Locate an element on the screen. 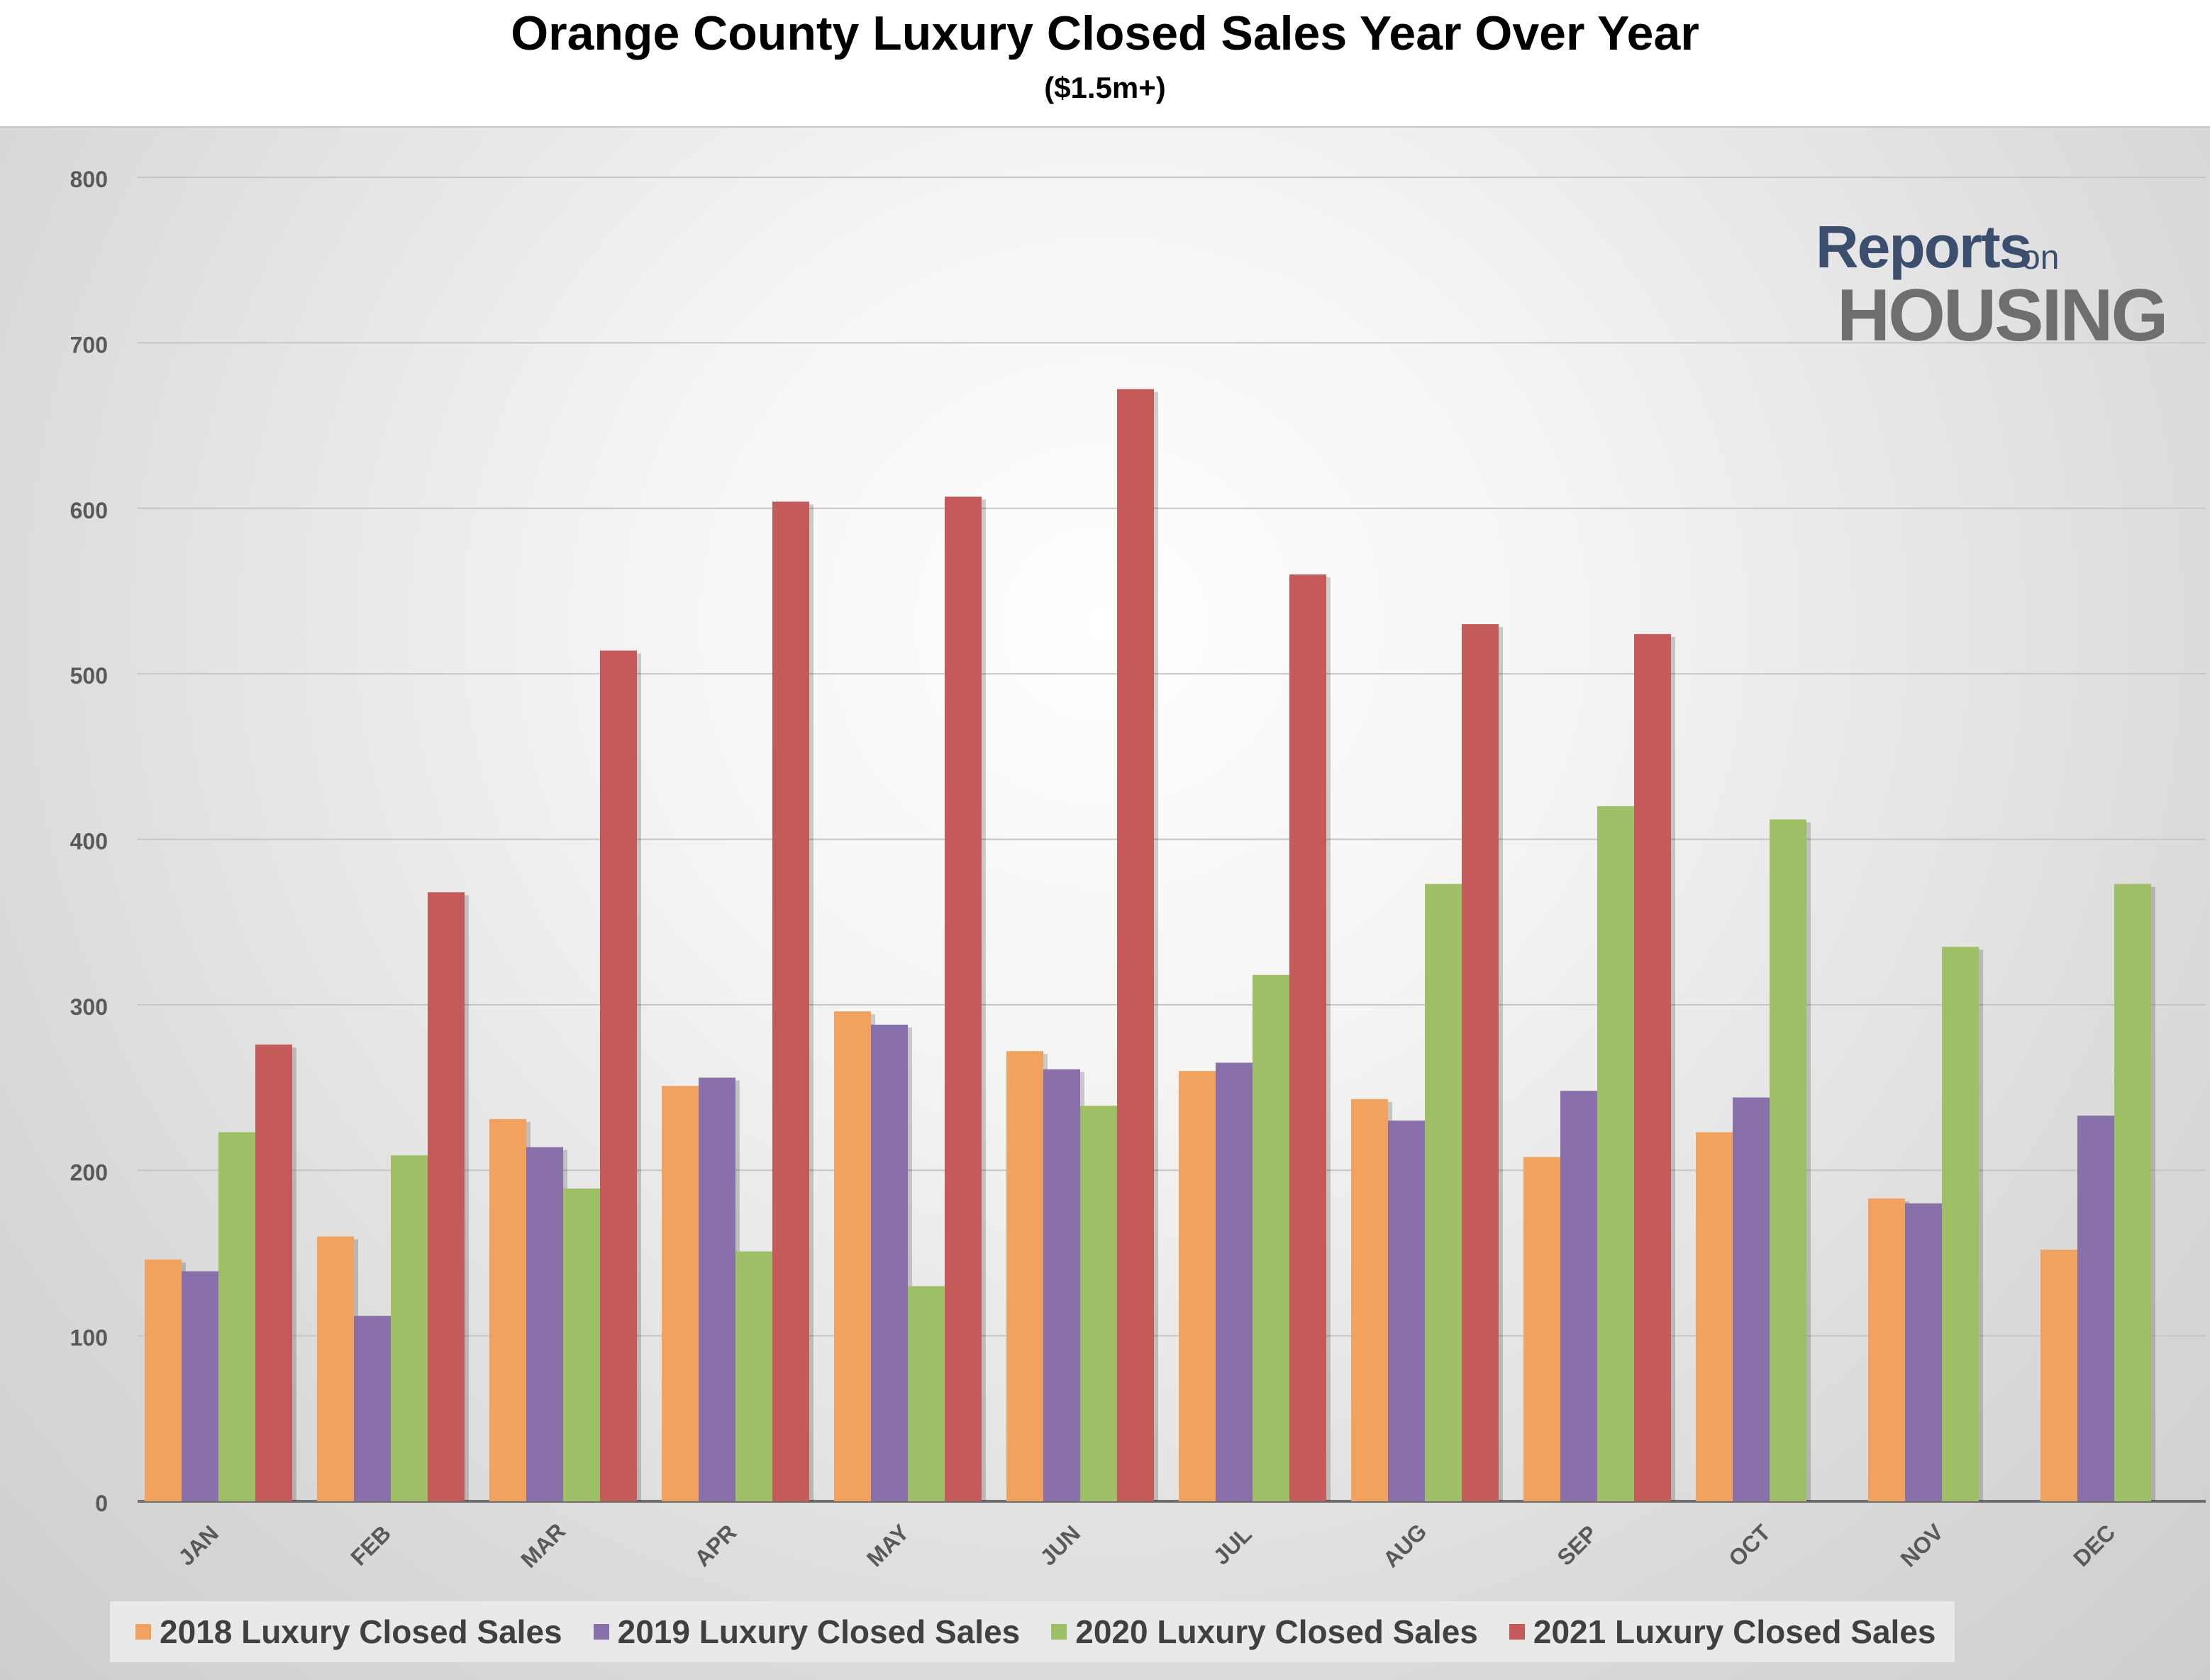 This screenshot has height=1680, width=2210. legend-label: 2019 Luxury Closed Sales is located at coordinates (819, 1632).